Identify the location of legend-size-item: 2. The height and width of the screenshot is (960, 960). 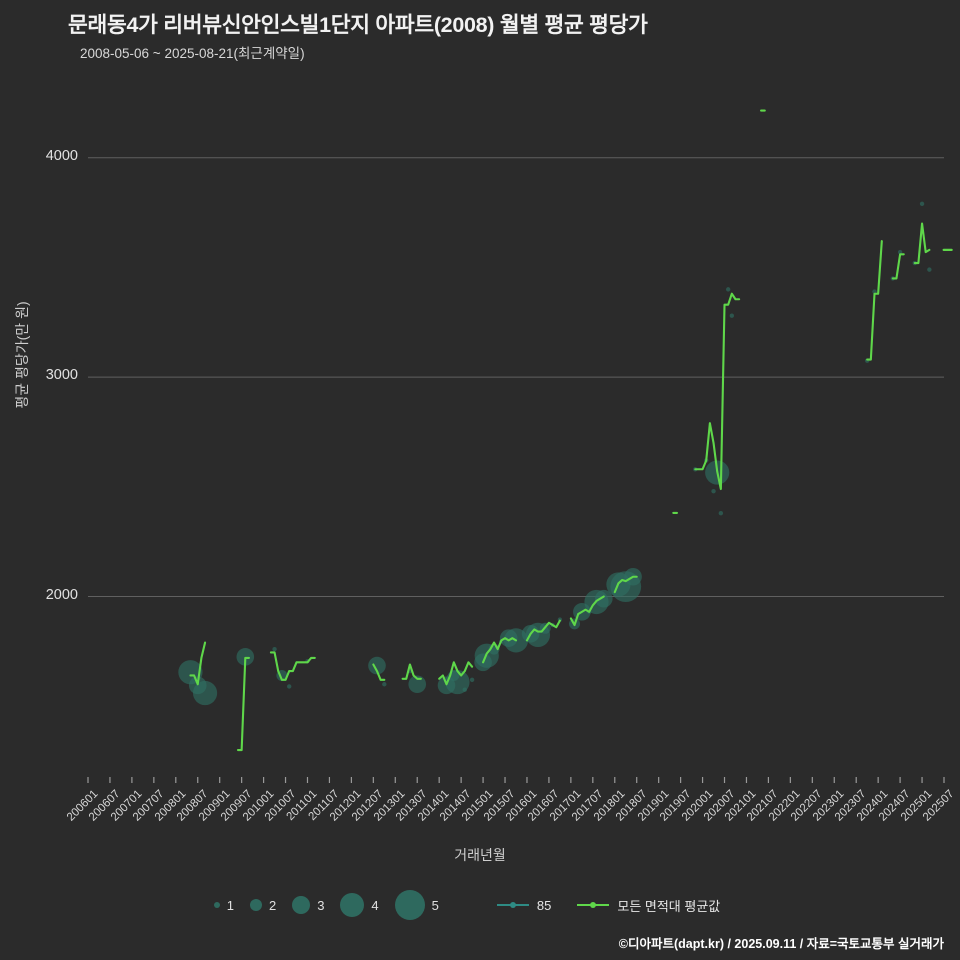
(263, 905).